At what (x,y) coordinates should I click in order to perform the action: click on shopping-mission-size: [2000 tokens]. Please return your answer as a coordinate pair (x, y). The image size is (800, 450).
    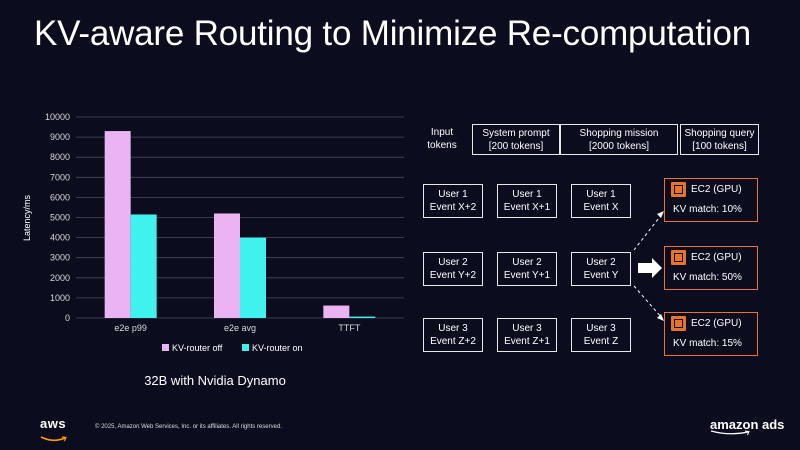
    Looking at the image, I should click on (619, 146).